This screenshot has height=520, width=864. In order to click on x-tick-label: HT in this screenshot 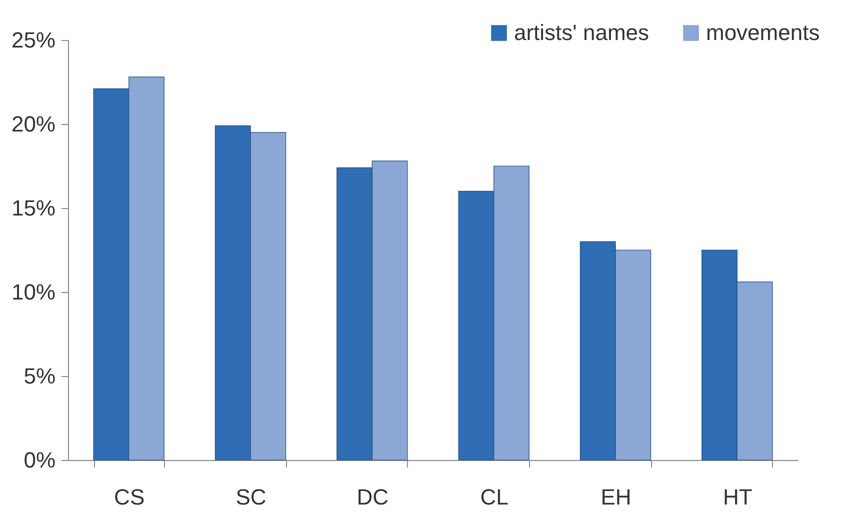, I will do `click(737, 497)`.